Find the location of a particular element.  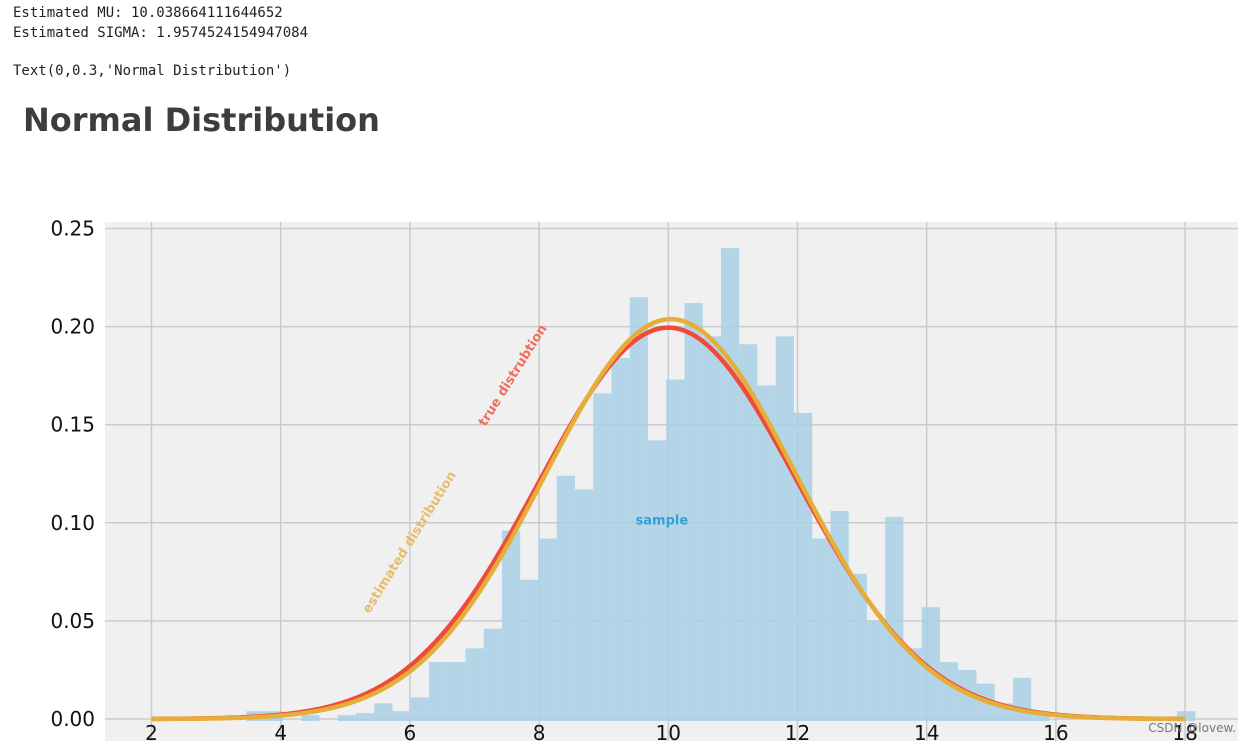

x-tick-label: 4 is located at coordinates (280, 731).